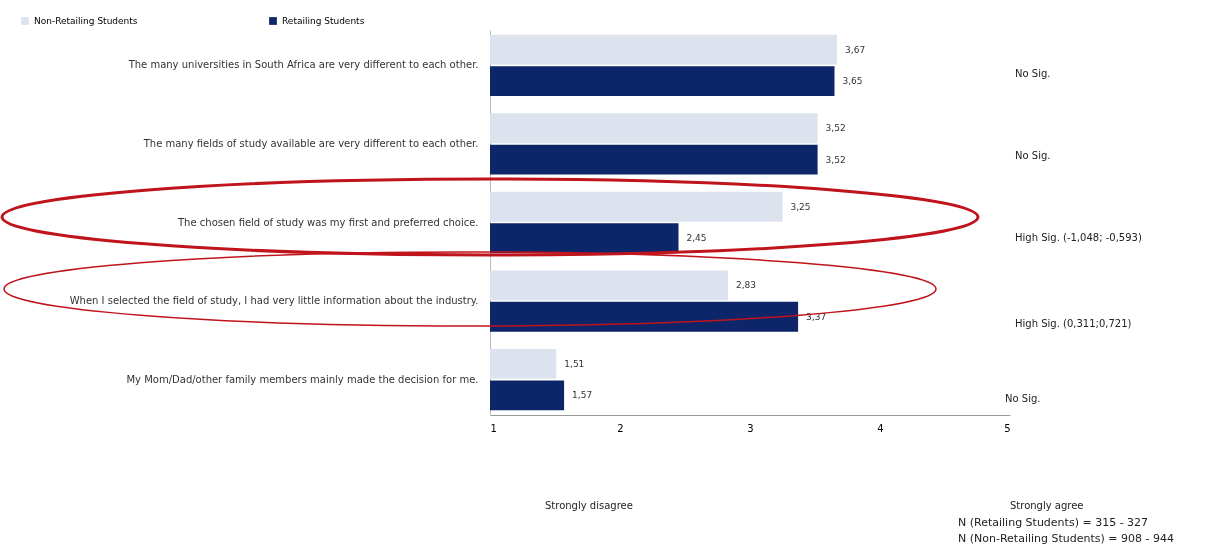 The image size is (1208, 553). I want to click on data-label: 3,25, so click(800, 206).